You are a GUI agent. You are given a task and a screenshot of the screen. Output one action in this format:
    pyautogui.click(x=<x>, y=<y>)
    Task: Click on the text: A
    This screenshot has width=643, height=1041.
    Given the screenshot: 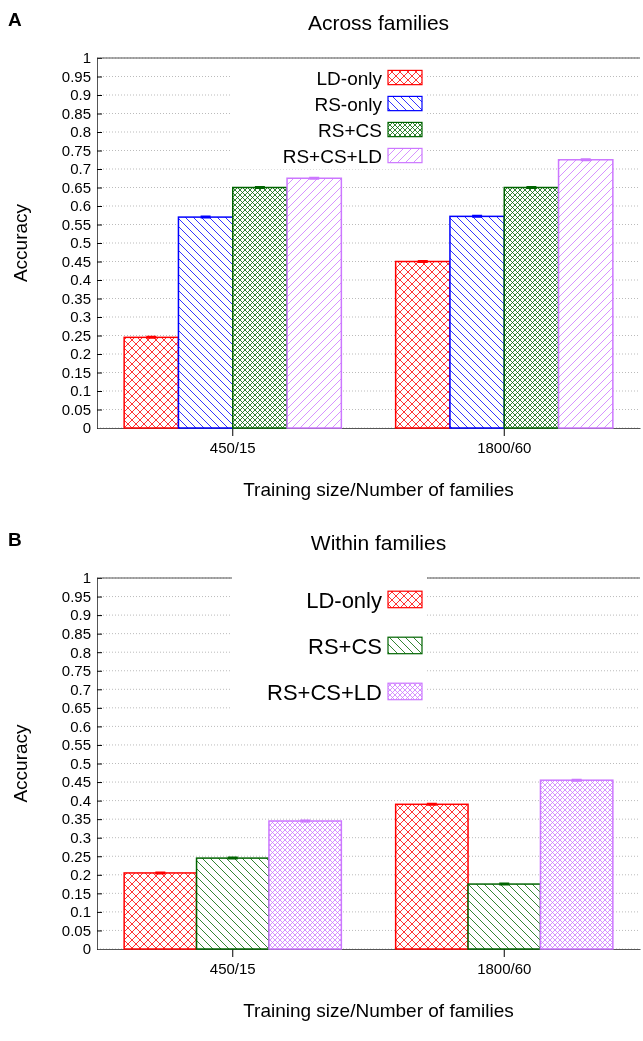 What is the action you would take?
    pyautogui.click(x=15, y=19)
    